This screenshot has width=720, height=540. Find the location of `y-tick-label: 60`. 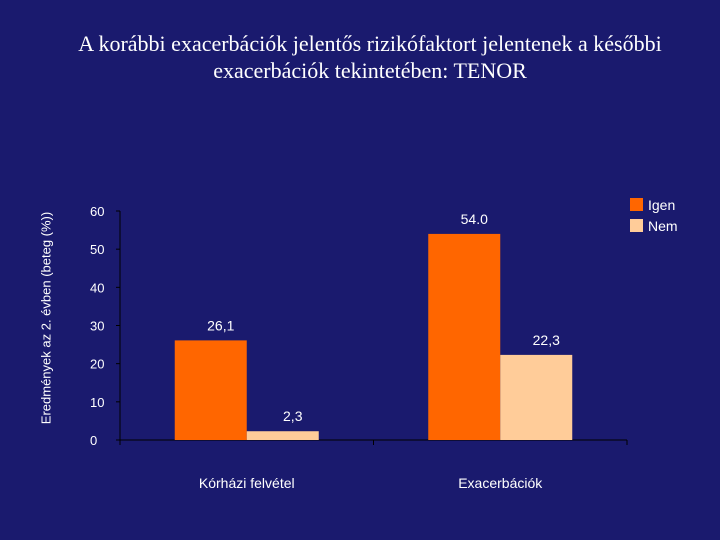

y-tick-label: 60 is located at coordinates (97, 211).